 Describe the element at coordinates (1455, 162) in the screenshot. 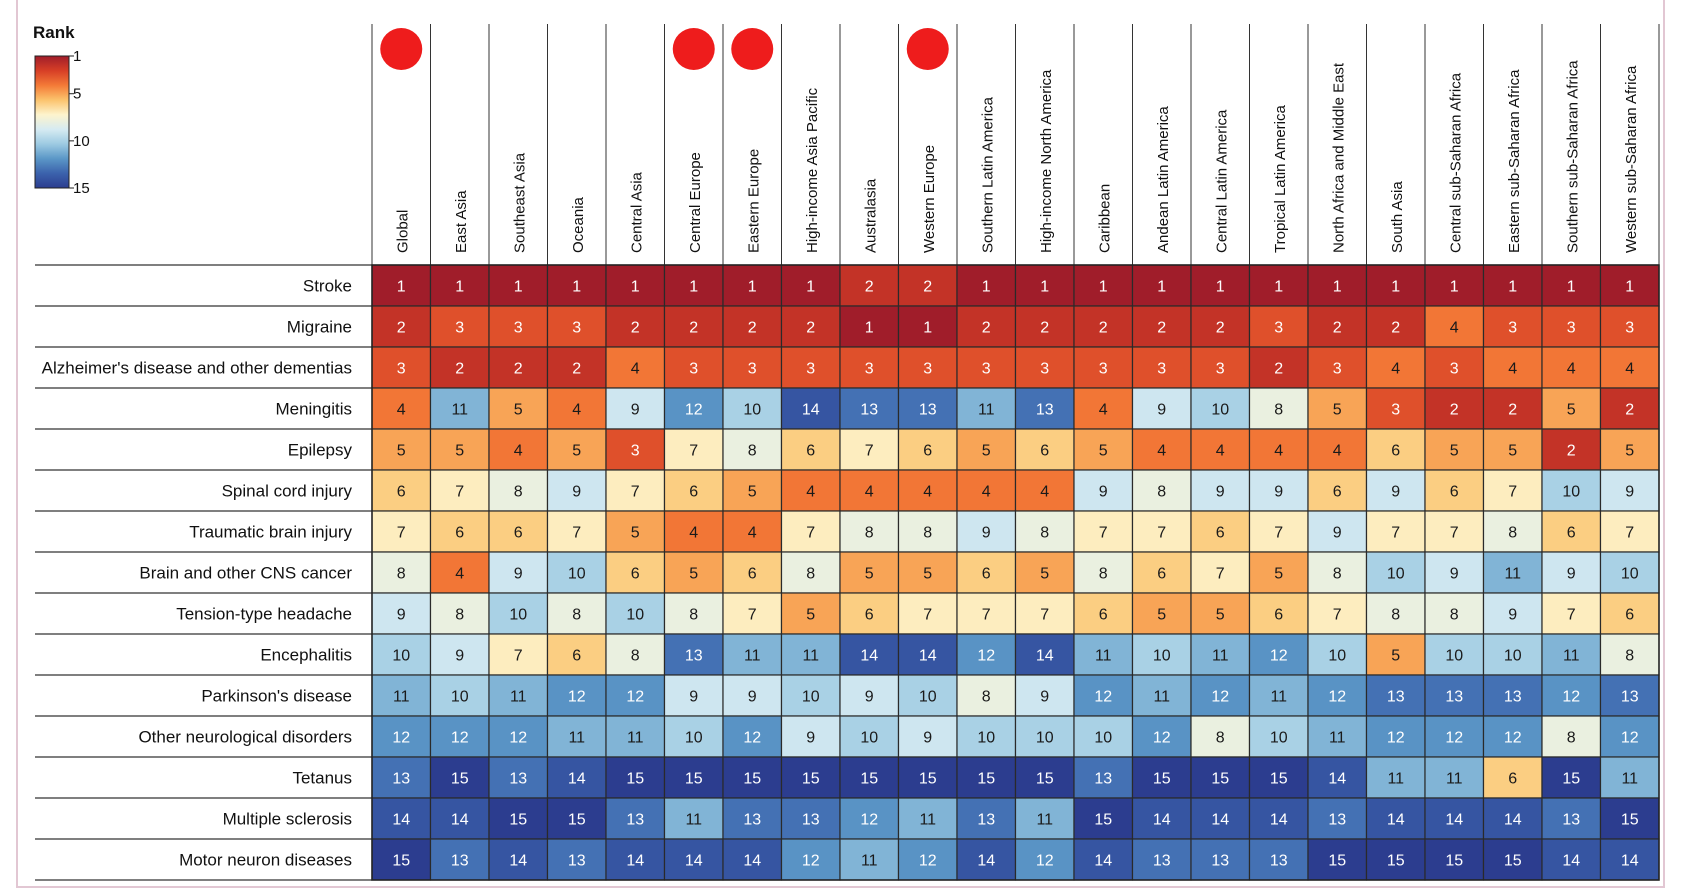

I see `column-label-central-sub-saharan-africa: Central sub-Saharan Africa` at that location.